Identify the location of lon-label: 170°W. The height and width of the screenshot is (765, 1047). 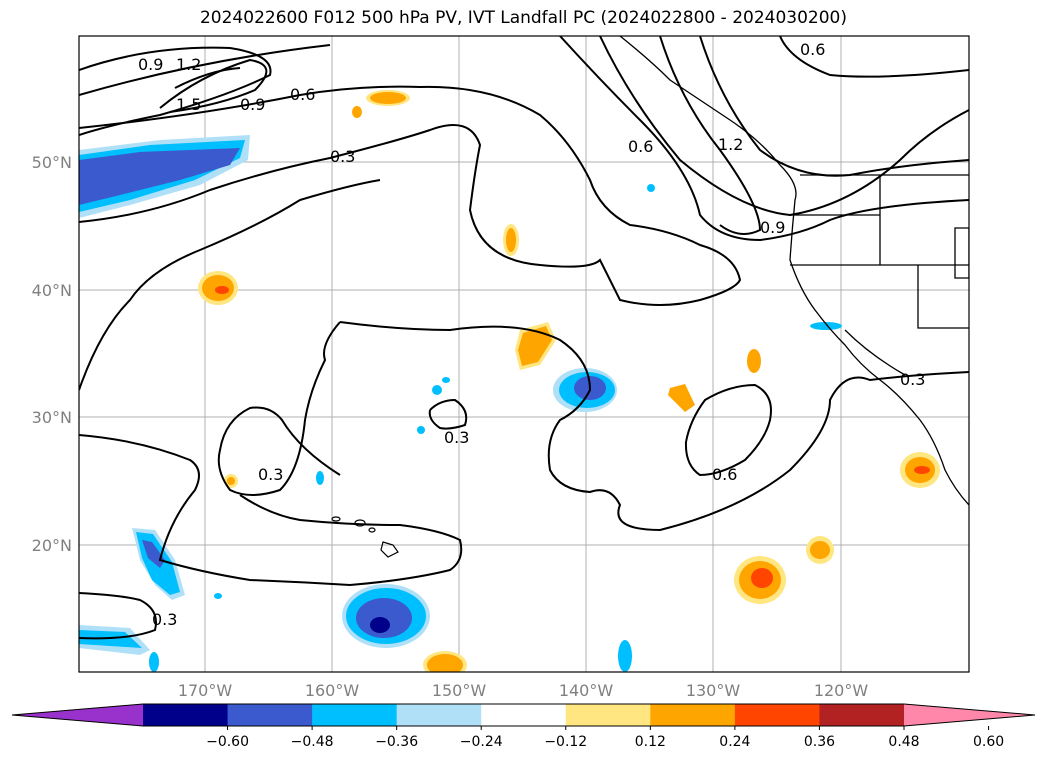
(205, 690).